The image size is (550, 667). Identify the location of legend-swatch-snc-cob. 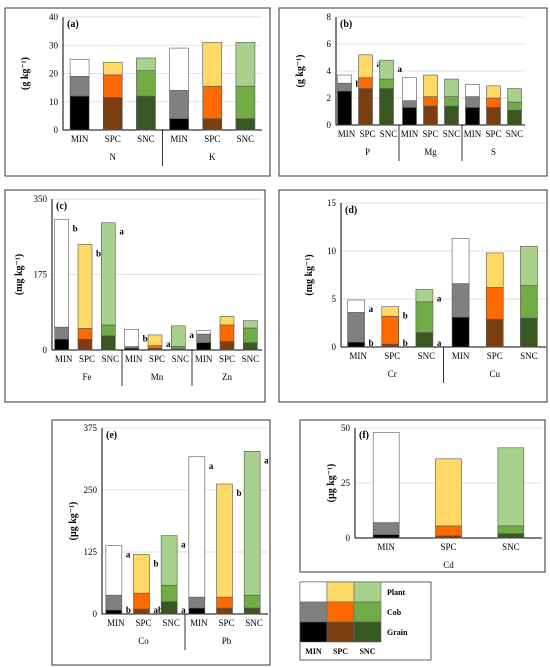
(367, 612).